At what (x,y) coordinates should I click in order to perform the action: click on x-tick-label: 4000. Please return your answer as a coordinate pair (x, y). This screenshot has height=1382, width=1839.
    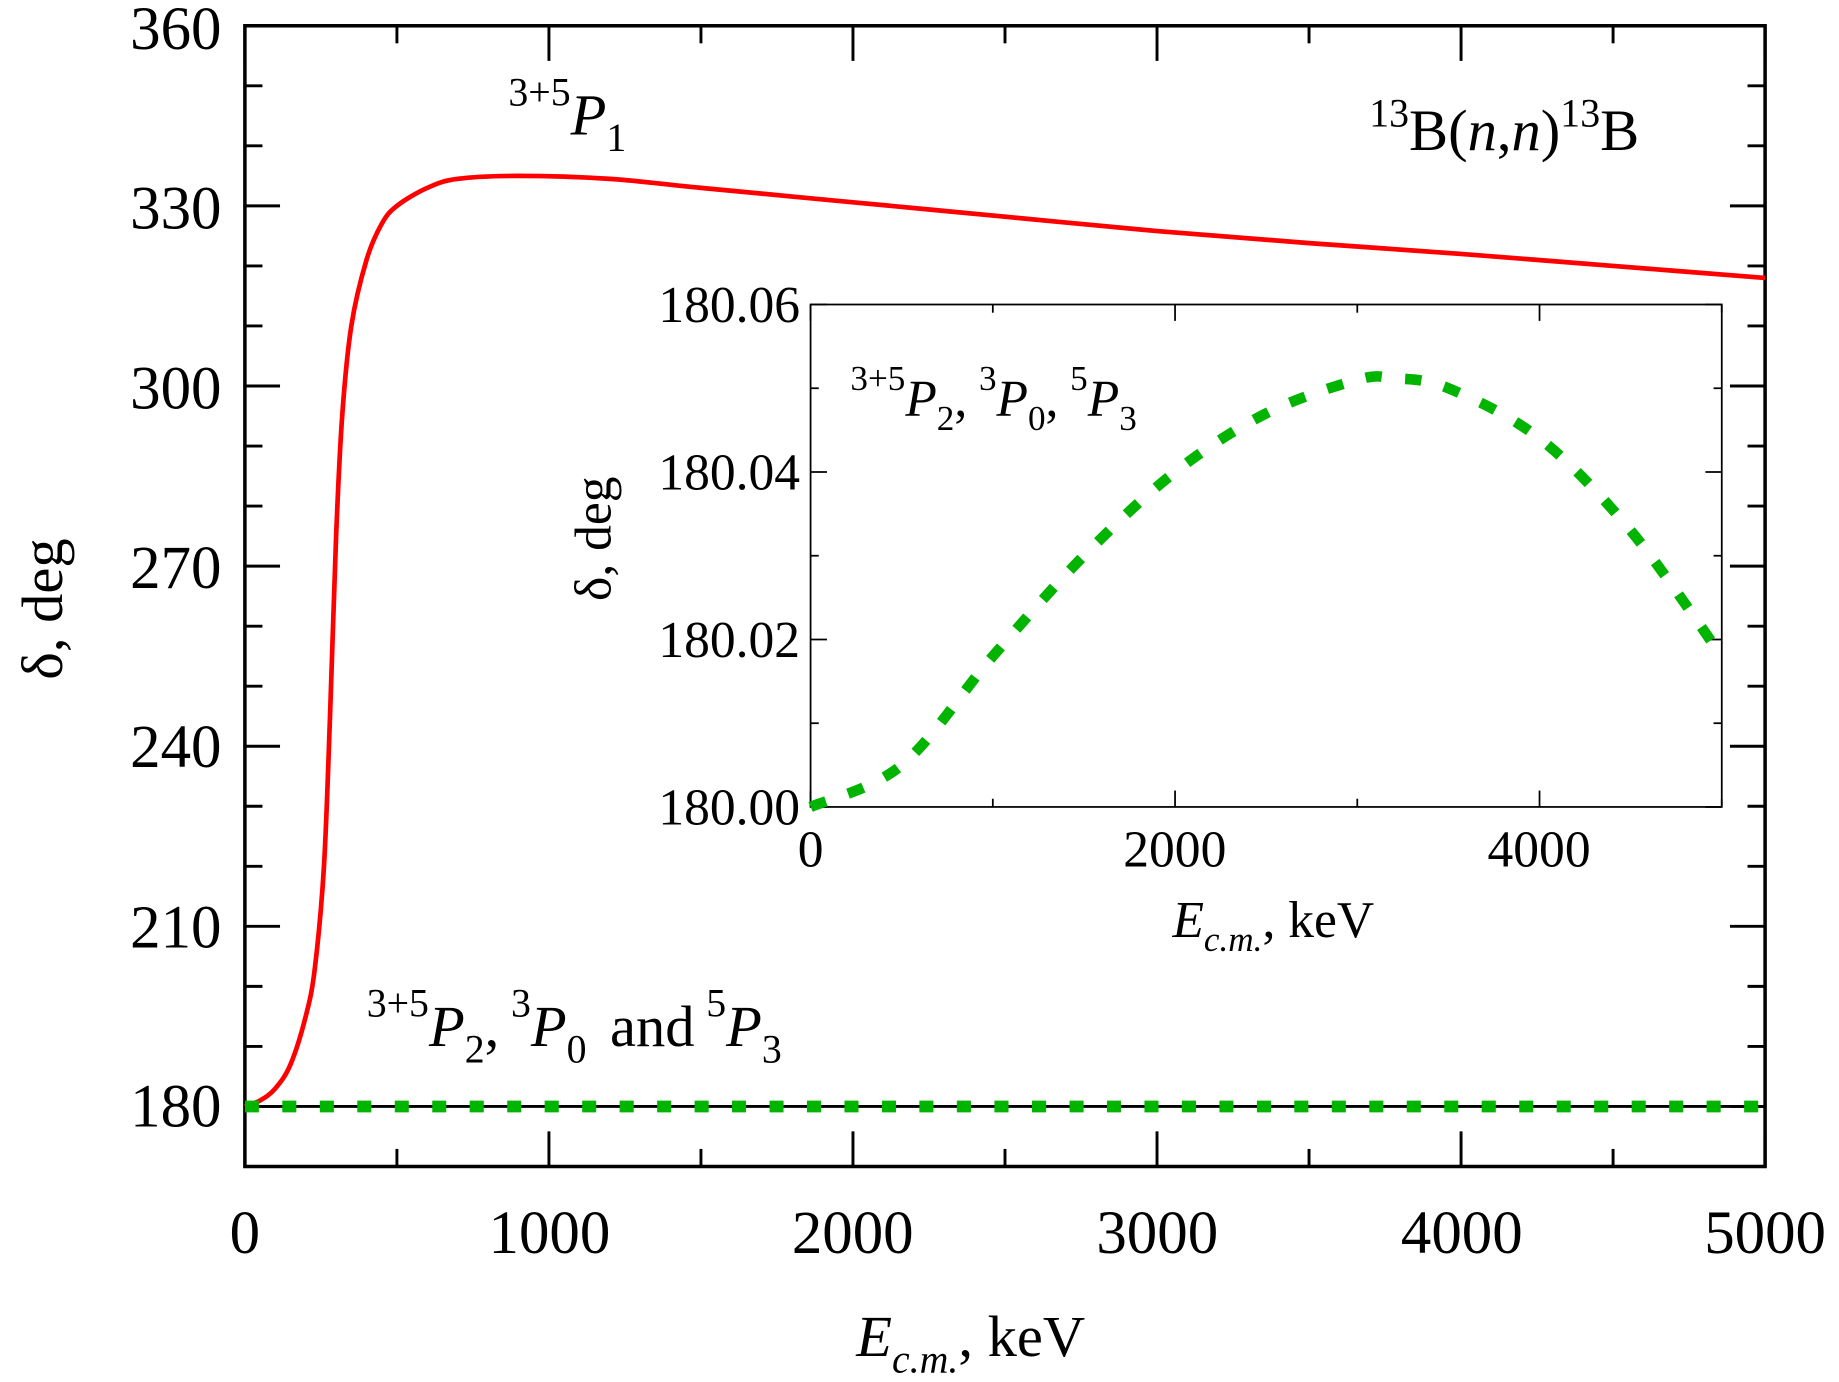
    Looking at the image, I should click on (1462, 1233).